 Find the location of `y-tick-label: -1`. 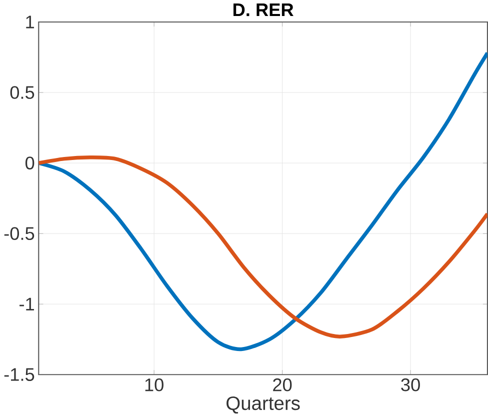

y-tick-label: -1 is located at coordinates (27, 304).